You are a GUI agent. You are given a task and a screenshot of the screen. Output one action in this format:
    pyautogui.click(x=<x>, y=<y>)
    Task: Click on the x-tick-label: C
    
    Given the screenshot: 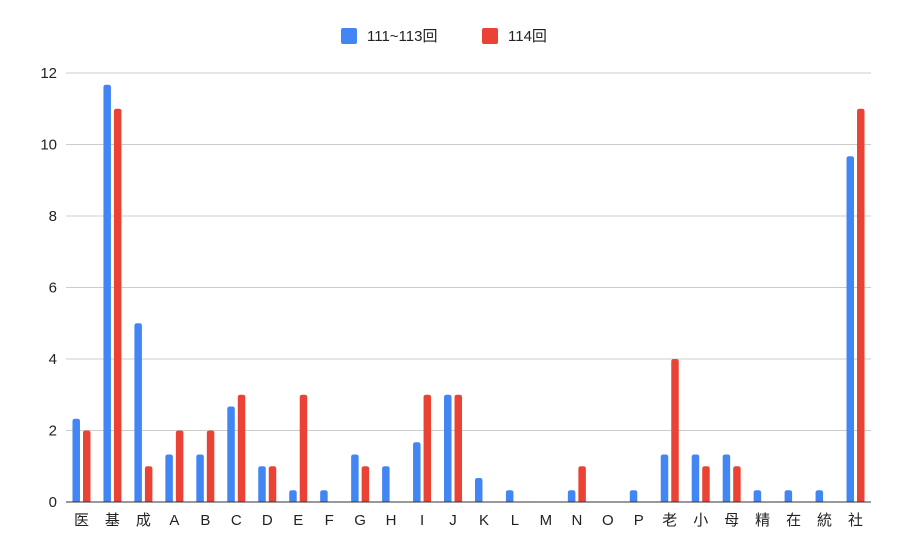 What is the action you would take?
    pyautogui.click(x=236, y=520)
    